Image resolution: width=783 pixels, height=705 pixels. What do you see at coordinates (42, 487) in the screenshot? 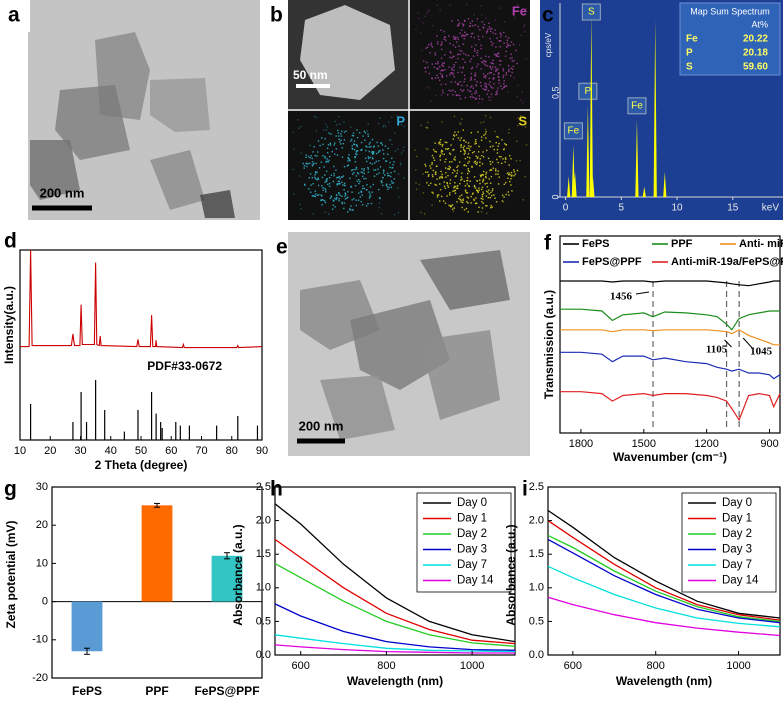
I see `y-tick-label: 30` at bounding box center [42, 487].